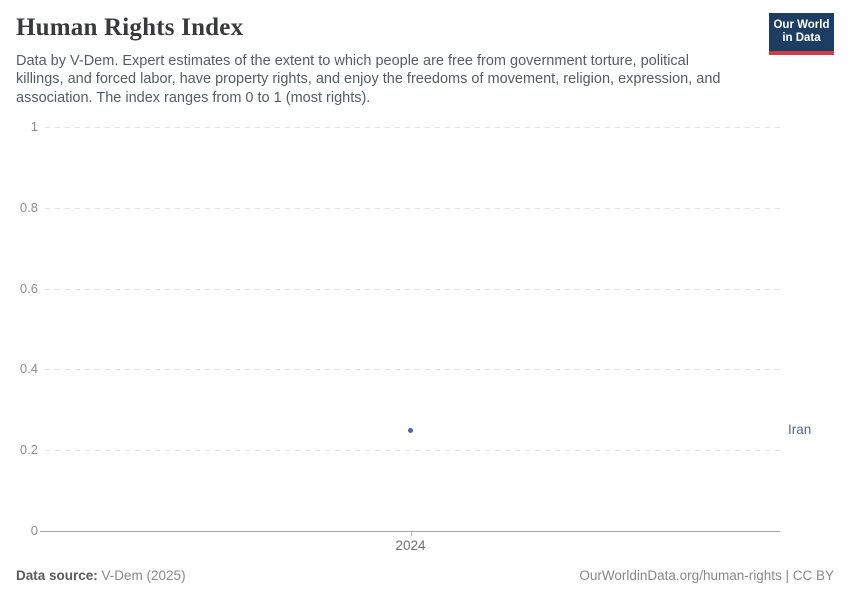 This screenshot has width=850, height=600. I want to click on y-axis-tick-label: 0.8, so click(28, 207).